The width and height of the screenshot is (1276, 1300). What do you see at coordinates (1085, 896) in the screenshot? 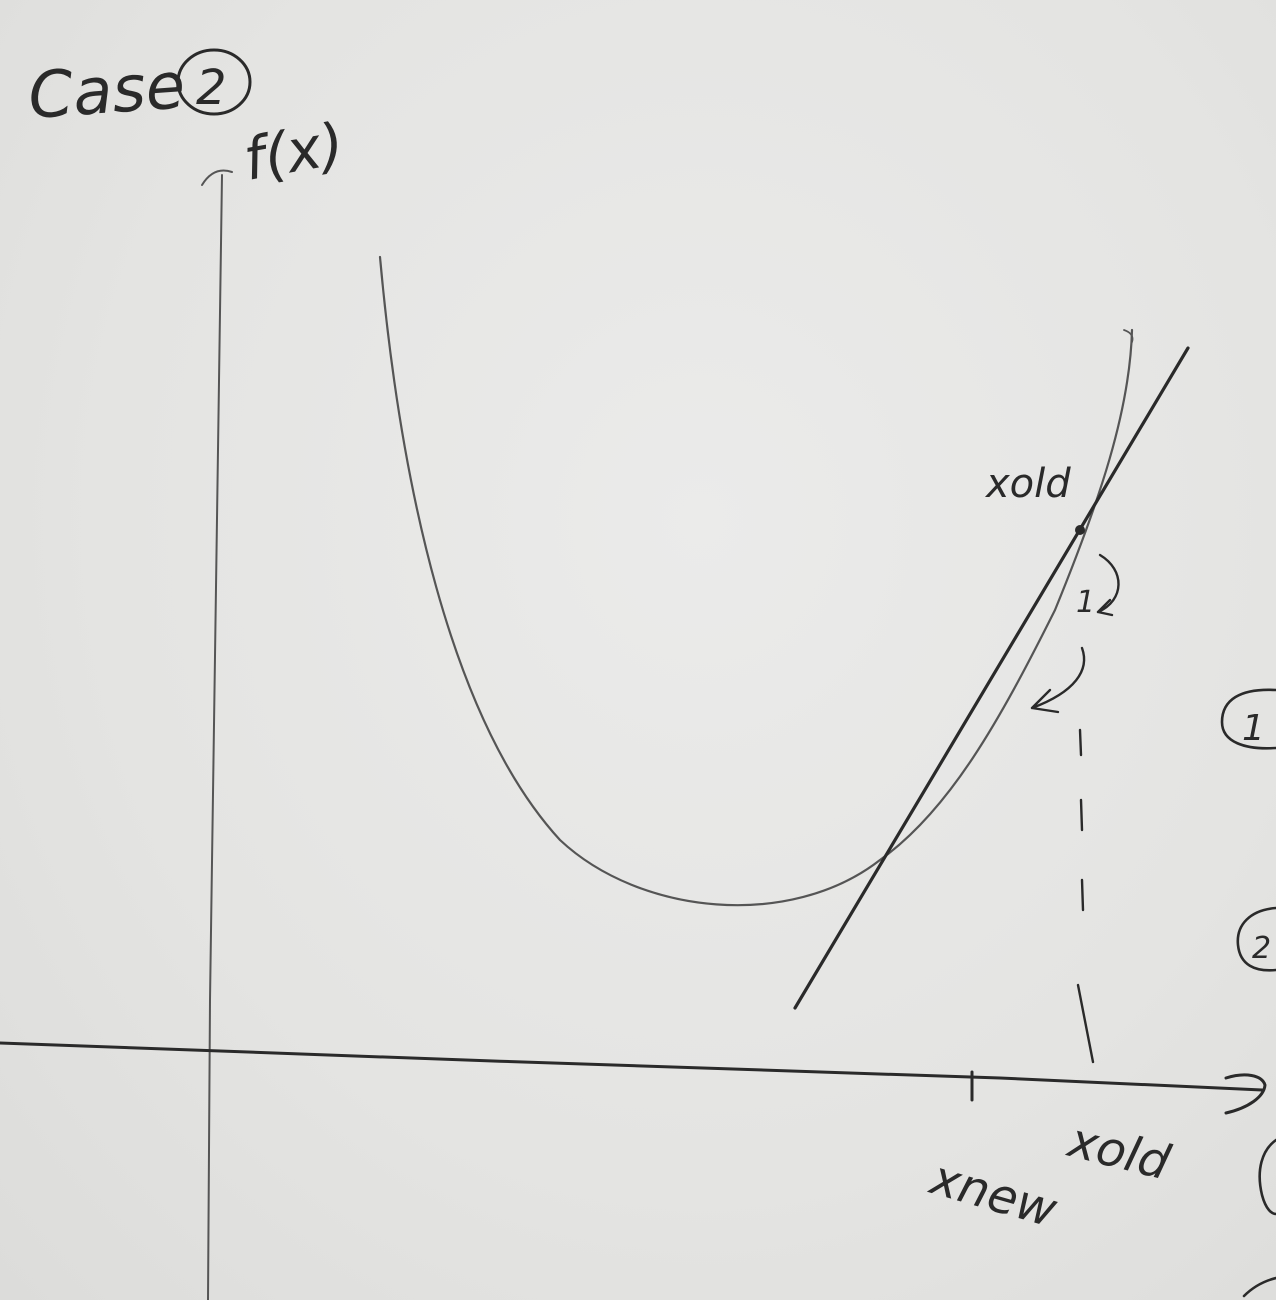
I see `dashed-drop-line` at bounding box center [1085, 896].